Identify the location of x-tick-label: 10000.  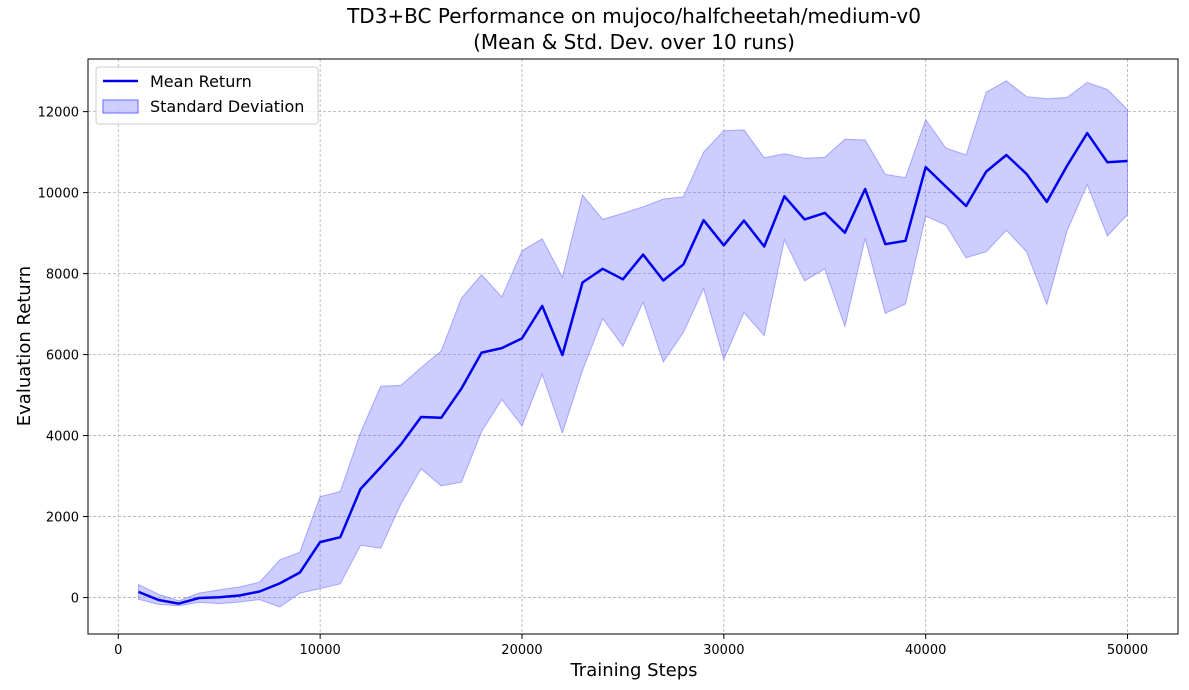
(319, 650).